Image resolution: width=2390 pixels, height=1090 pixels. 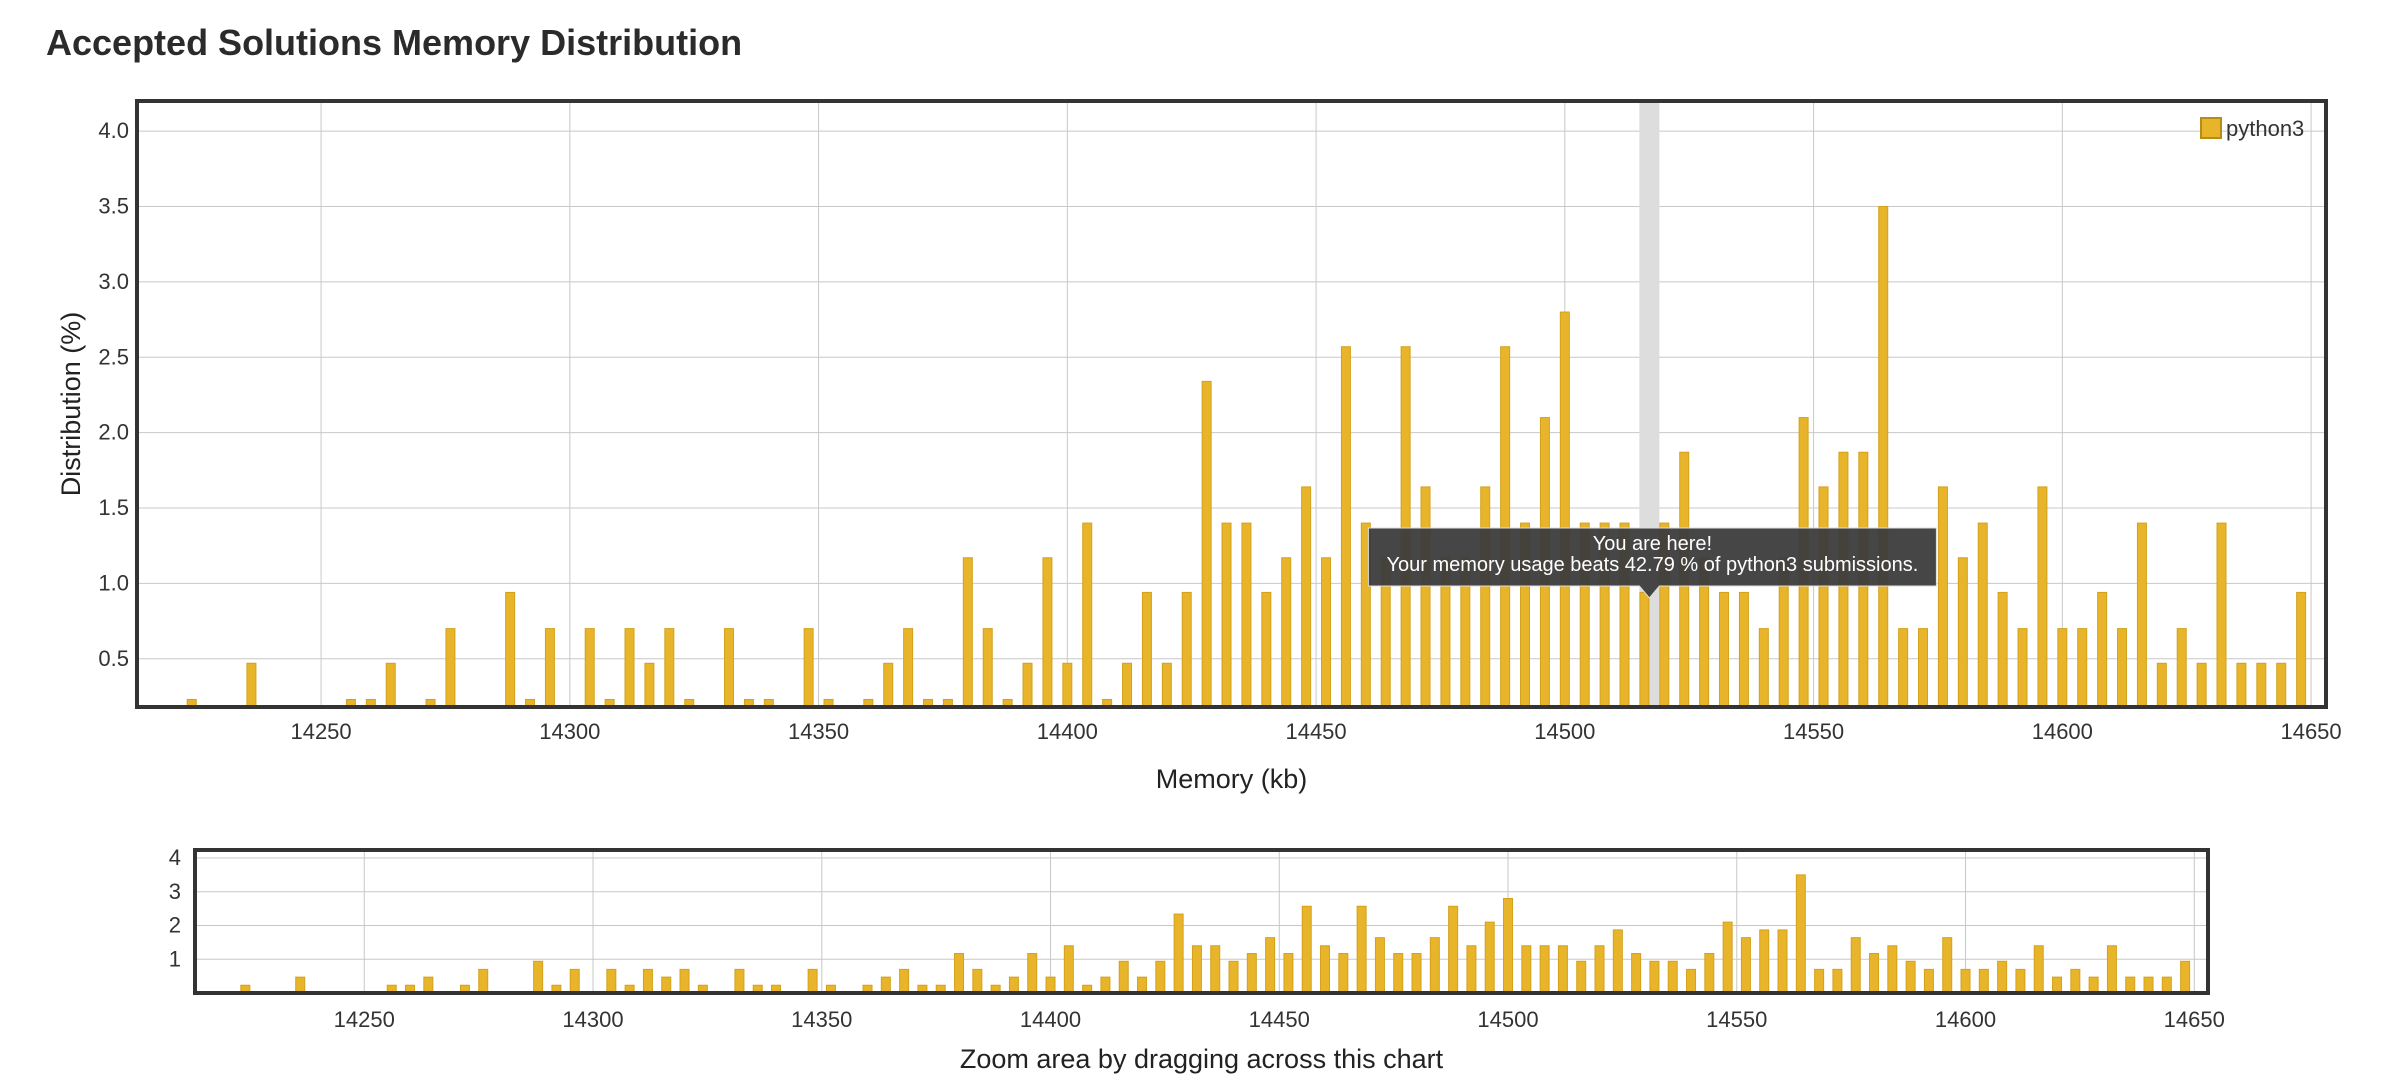 What do you see at coordinates (2265, 128) in the screenshot?
I see `legend-label-python3: python3` at bounding box center [2265, 128].